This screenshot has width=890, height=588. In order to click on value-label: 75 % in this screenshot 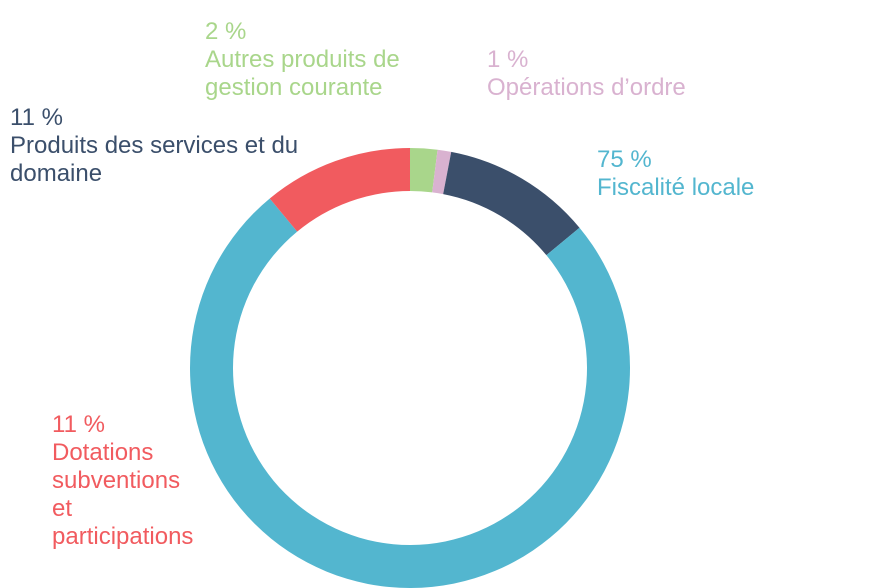, I will do `click(624, 159)`.